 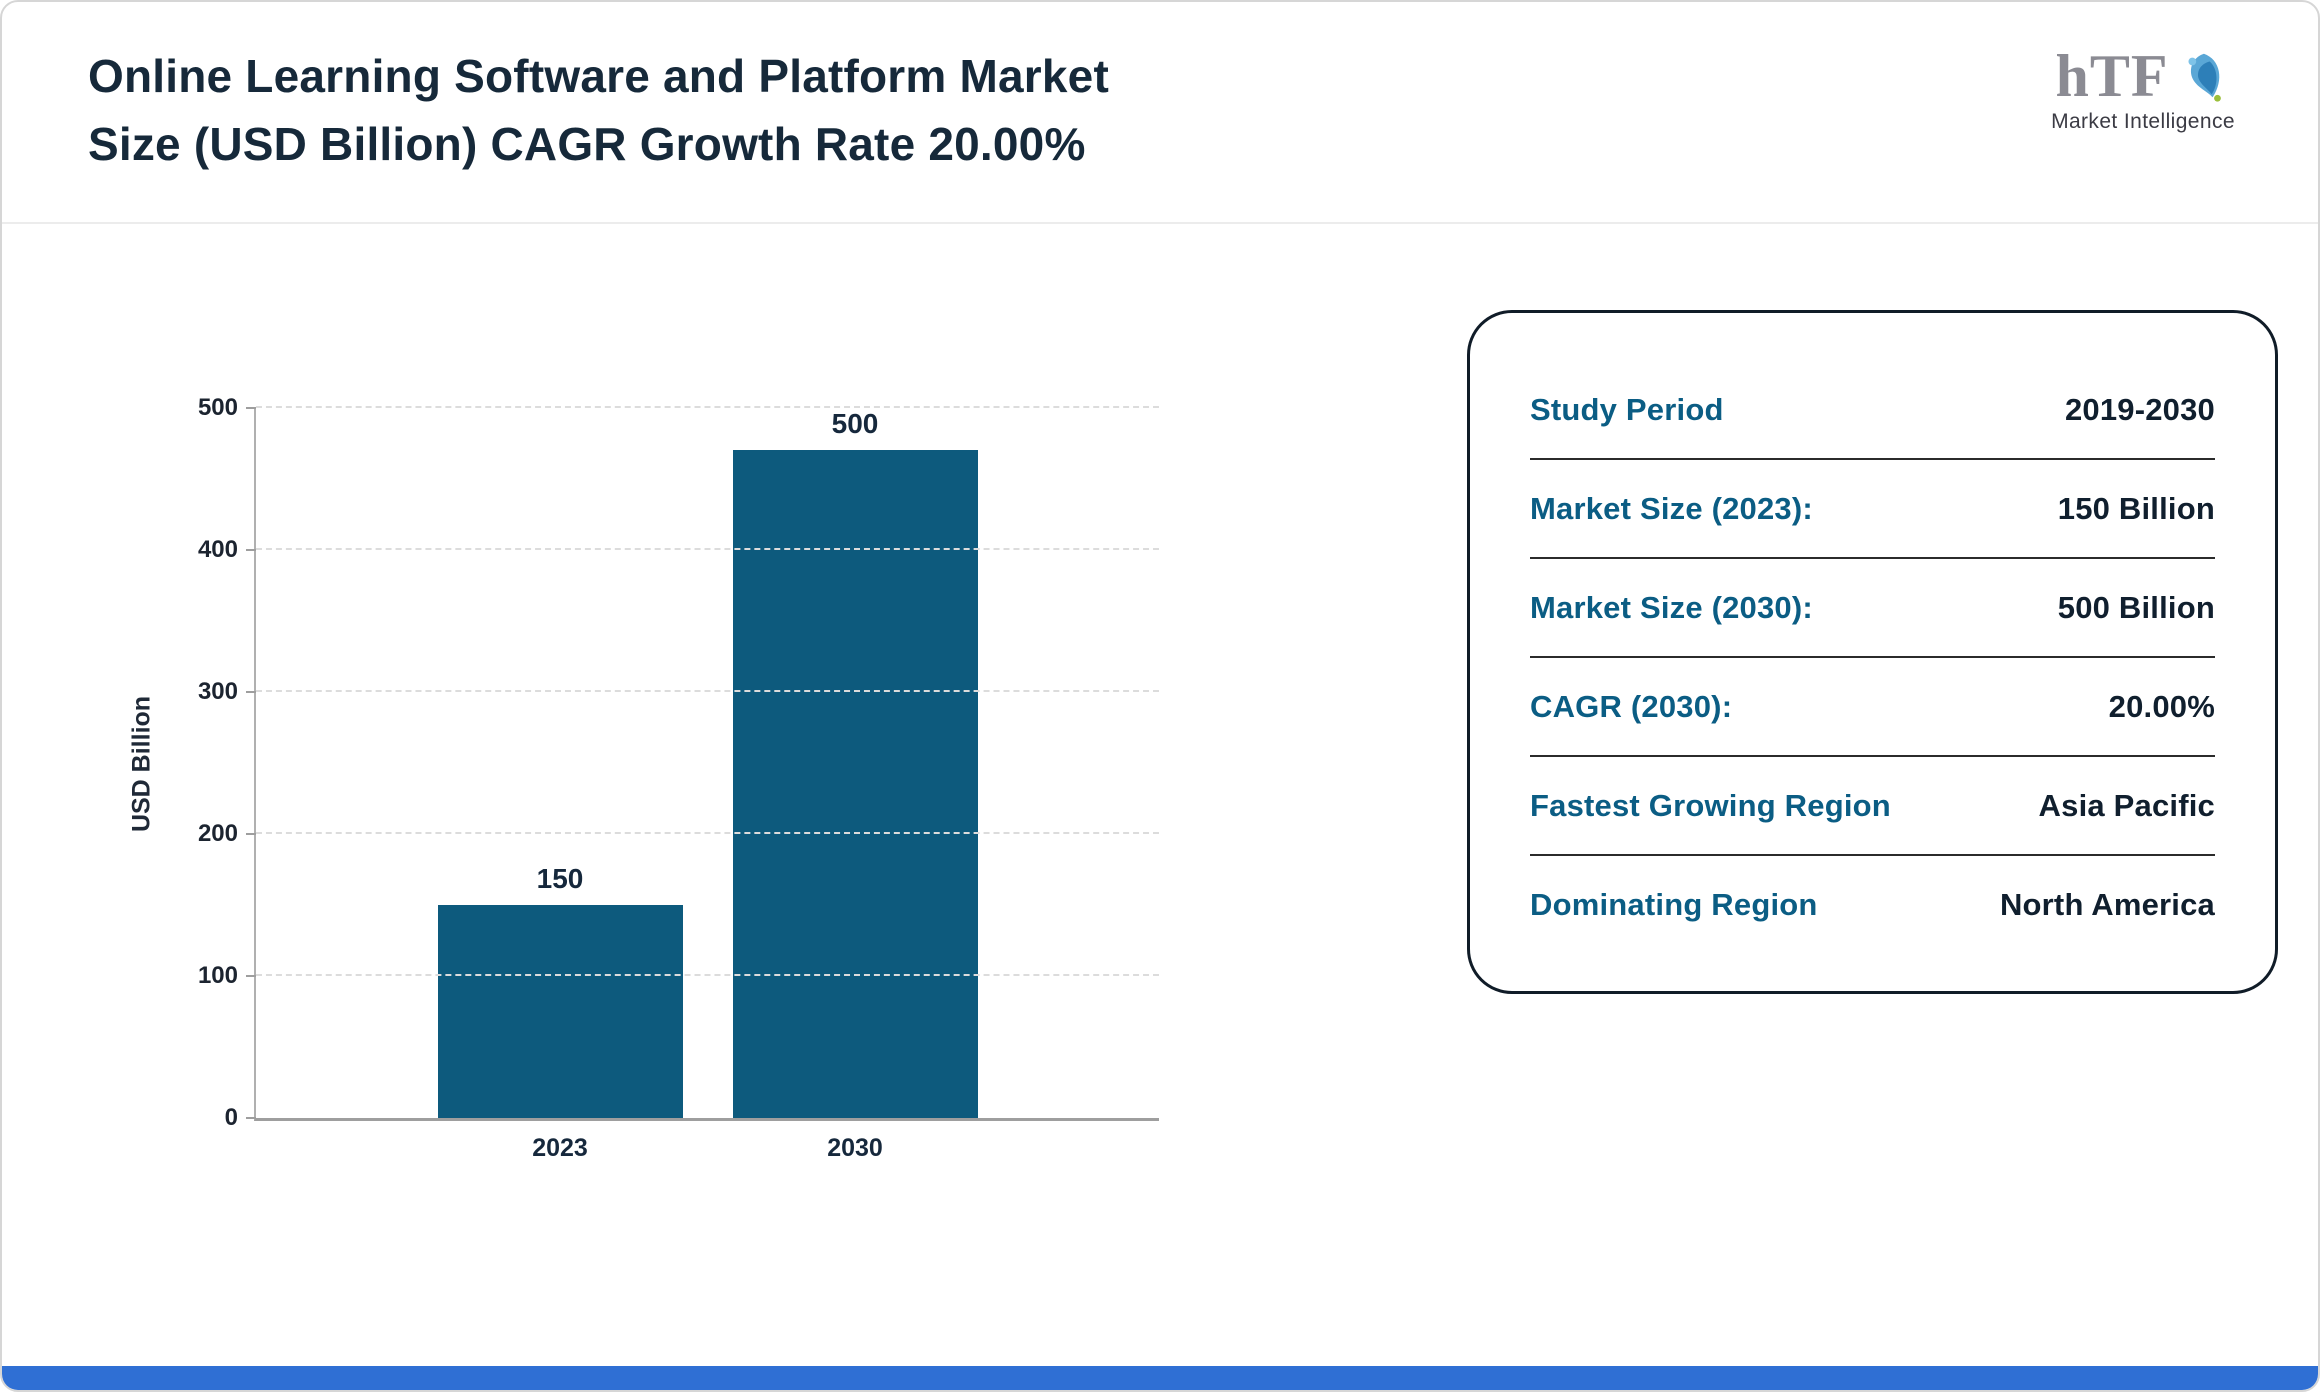 What do you see at coordinates (1627, 409) in the screenshot?
I see `info-label: Study Period` at bounding box center [1627, 409].